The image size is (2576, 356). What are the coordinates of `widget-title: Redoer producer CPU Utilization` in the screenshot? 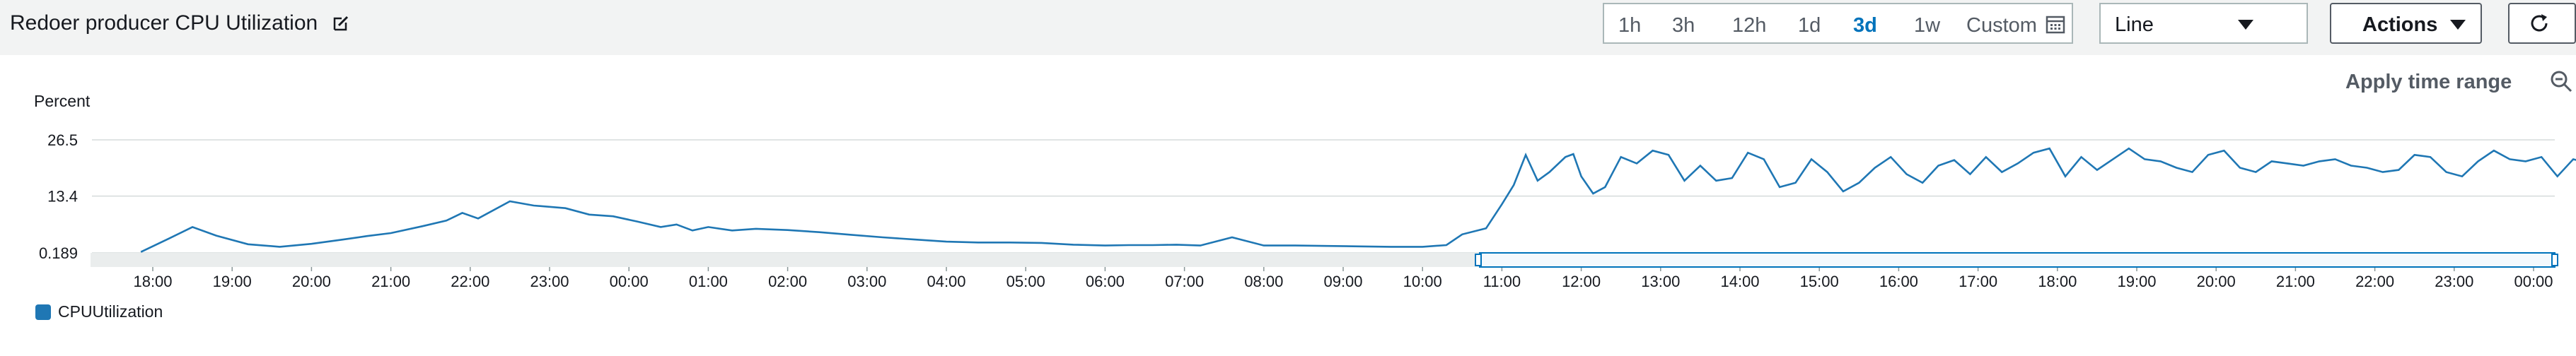 It's located at (164, 23).